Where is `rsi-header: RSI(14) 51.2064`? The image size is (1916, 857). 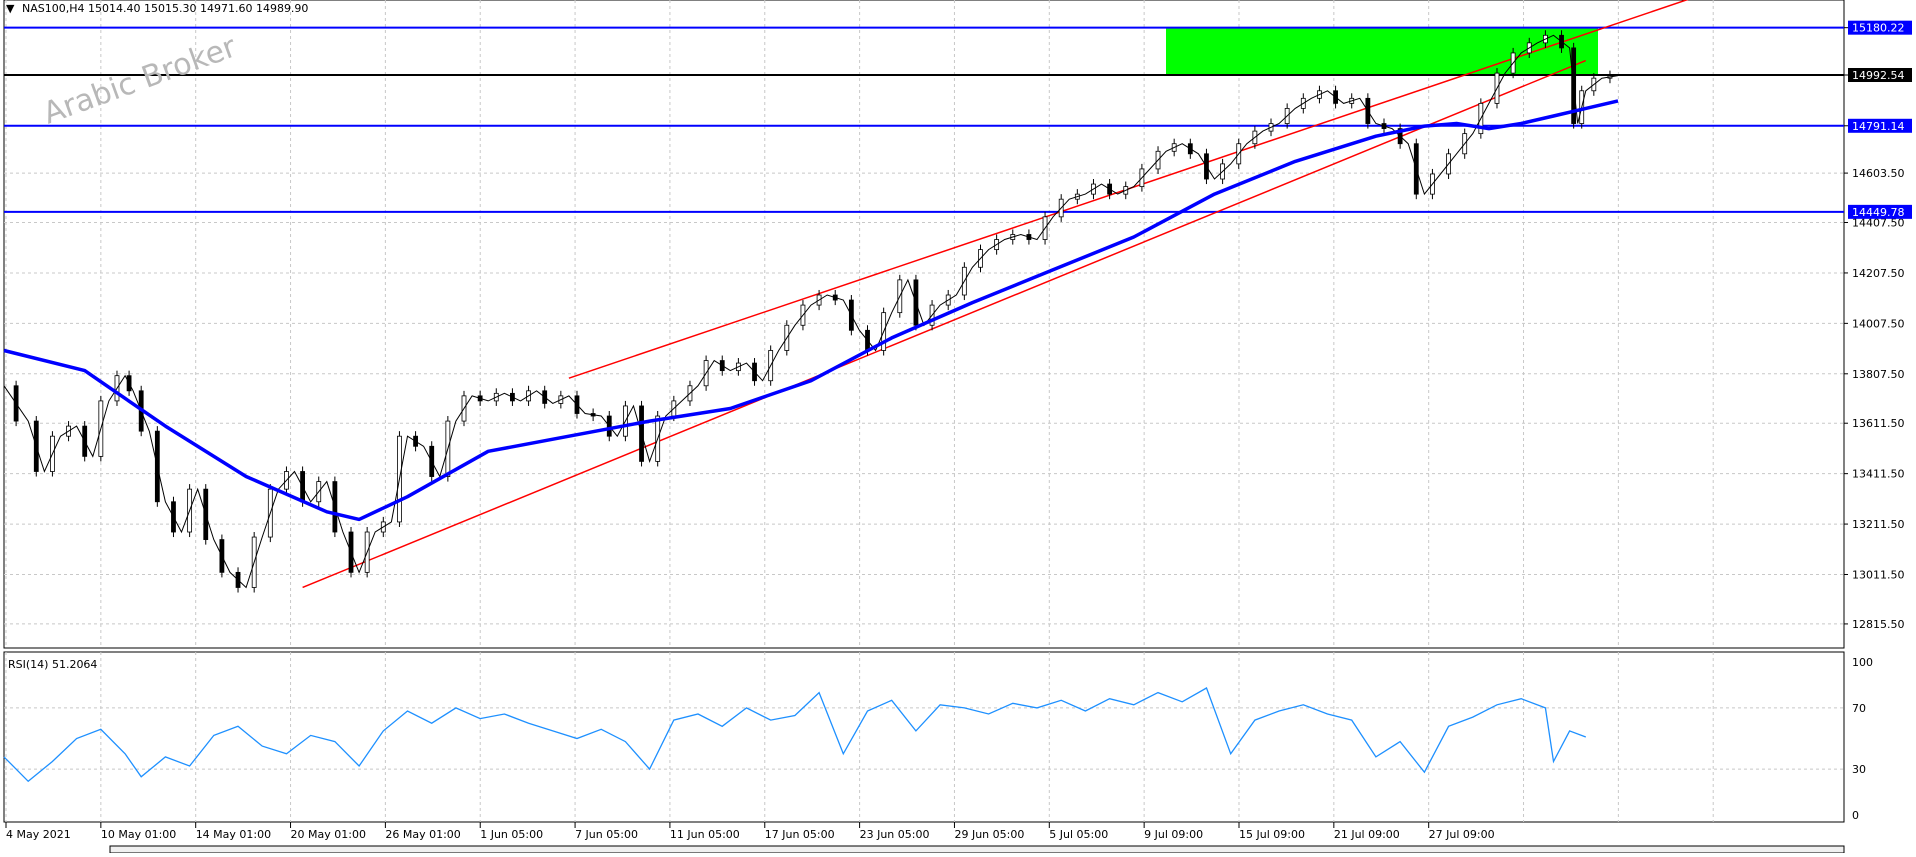
rsi-header: RSI(14) 51.2064 is located at coordinates (52, 664).